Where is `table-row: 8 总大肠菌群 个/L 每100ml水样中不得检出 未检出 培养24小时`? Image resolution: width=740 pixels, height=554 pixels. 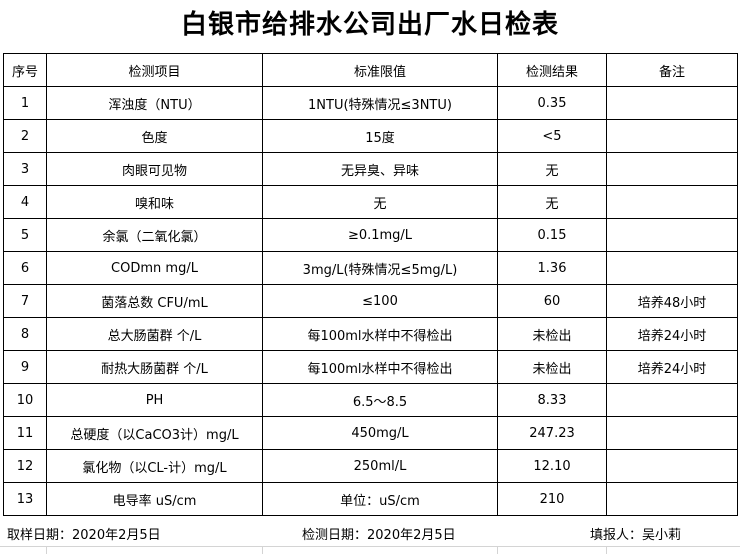 table-row: 8 总大肠菌群 个/L 每100ml水样中不得检出 未检出 培养24小时 is located at coordinates (370, 334).